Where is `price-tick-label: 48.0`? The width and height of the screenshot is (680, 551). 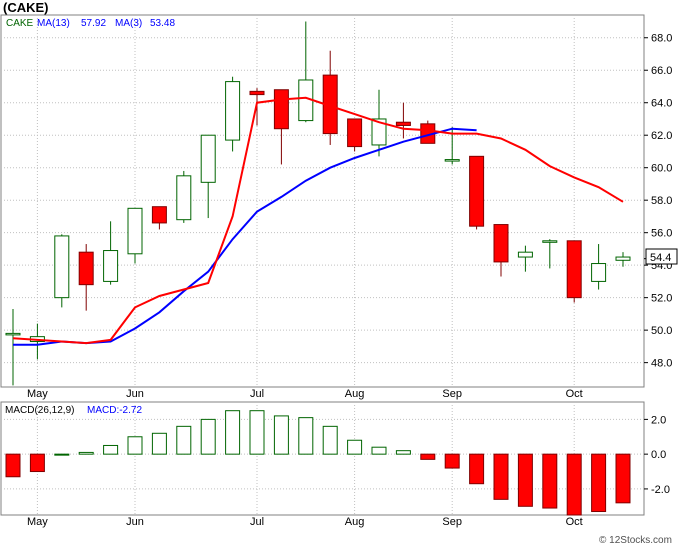 price-tick-label: 48.0 is located at coordinates (661, 364).